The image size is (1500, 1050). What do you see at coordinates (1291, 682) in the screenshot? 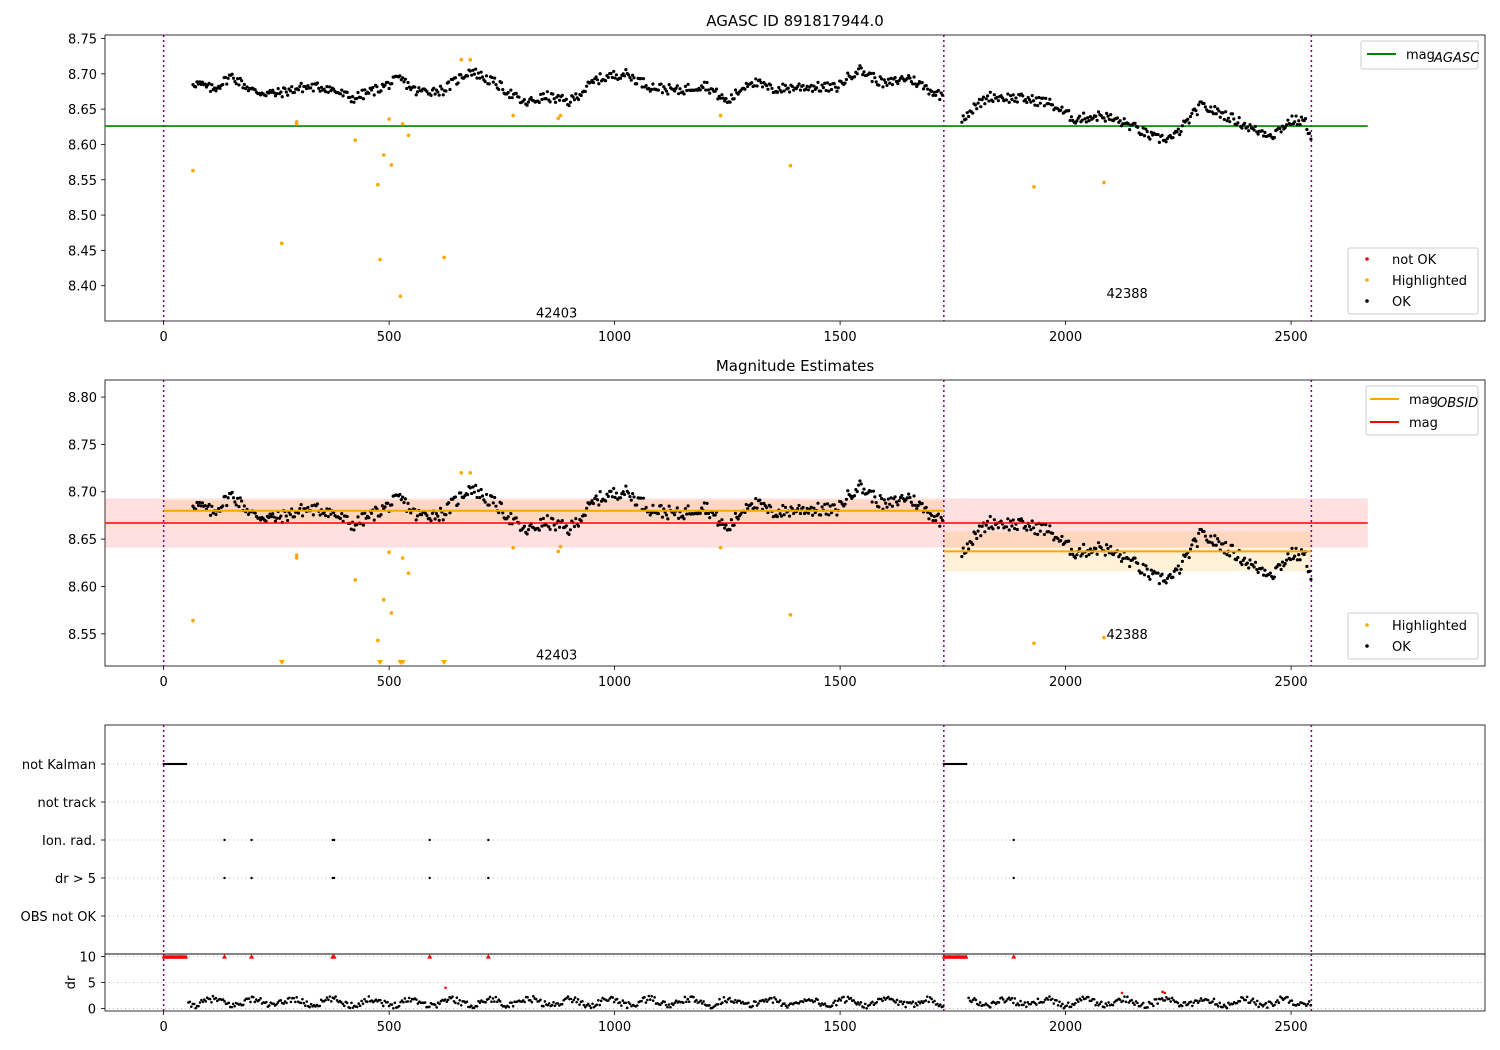
I see `panel-2-xtick-label: 2500` at bounding box center [1291, 682].